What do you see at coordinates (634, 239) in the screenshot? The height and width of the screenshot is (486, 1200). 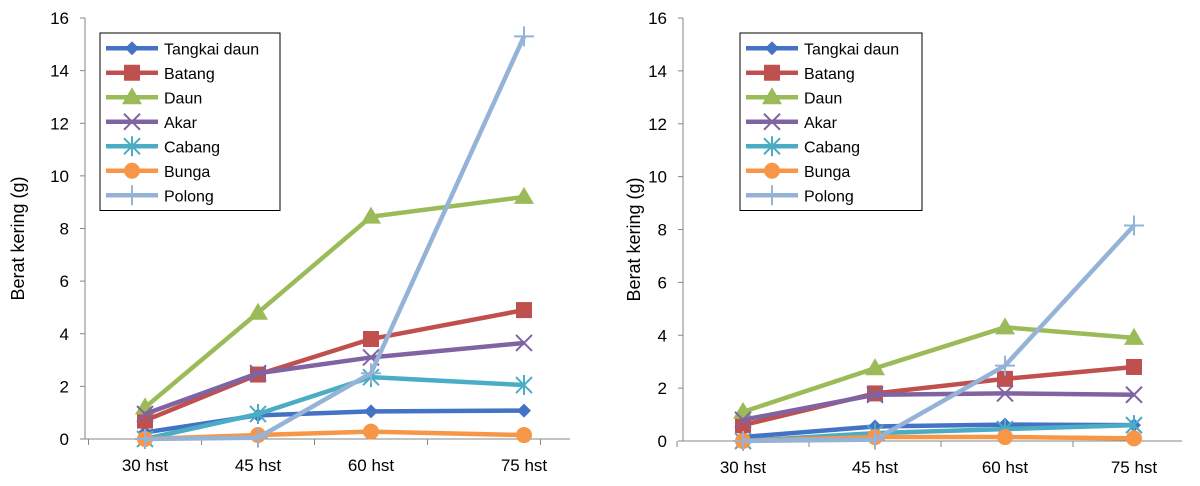 I see `right-y-axis-label: Berat kering (g)` at bounding box center [634, 239].